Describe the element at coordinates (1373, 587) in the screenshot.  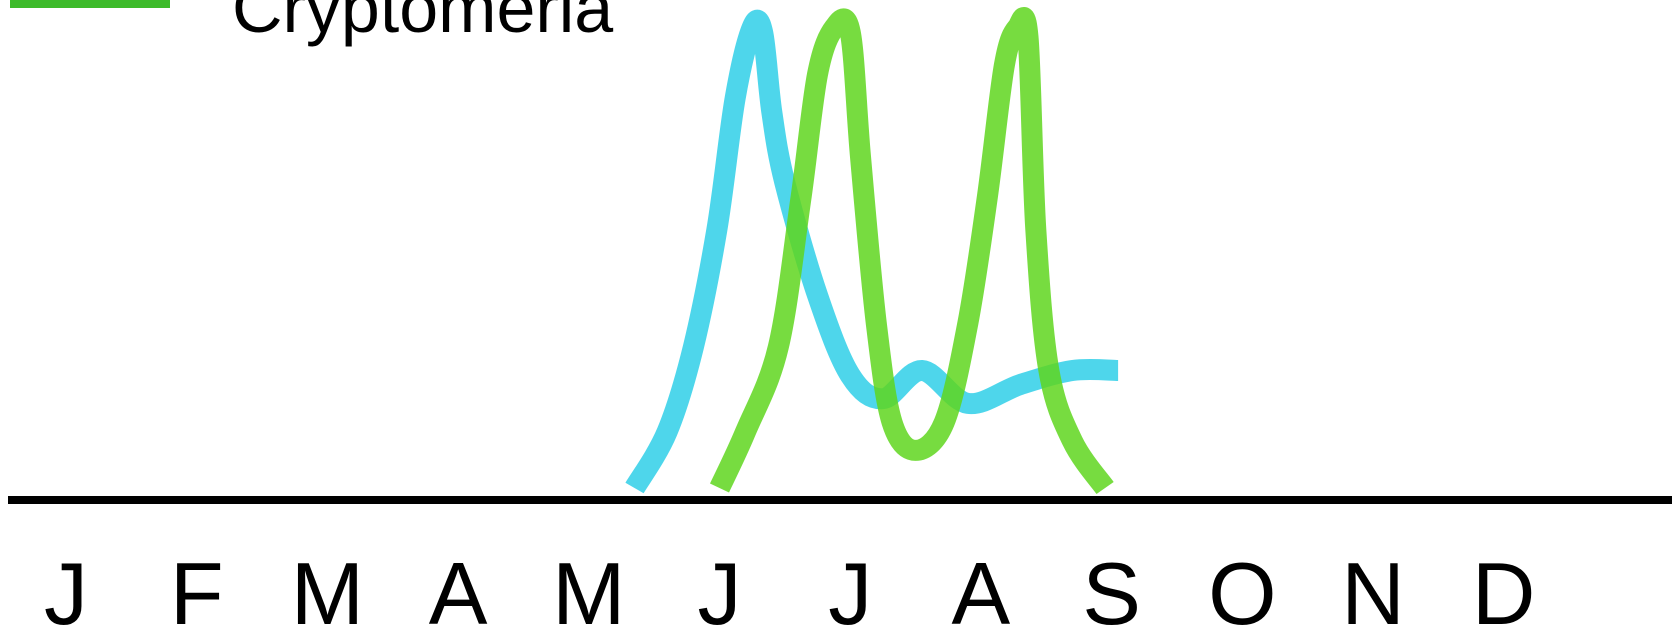
I see `x-tick-label: N` at that location.